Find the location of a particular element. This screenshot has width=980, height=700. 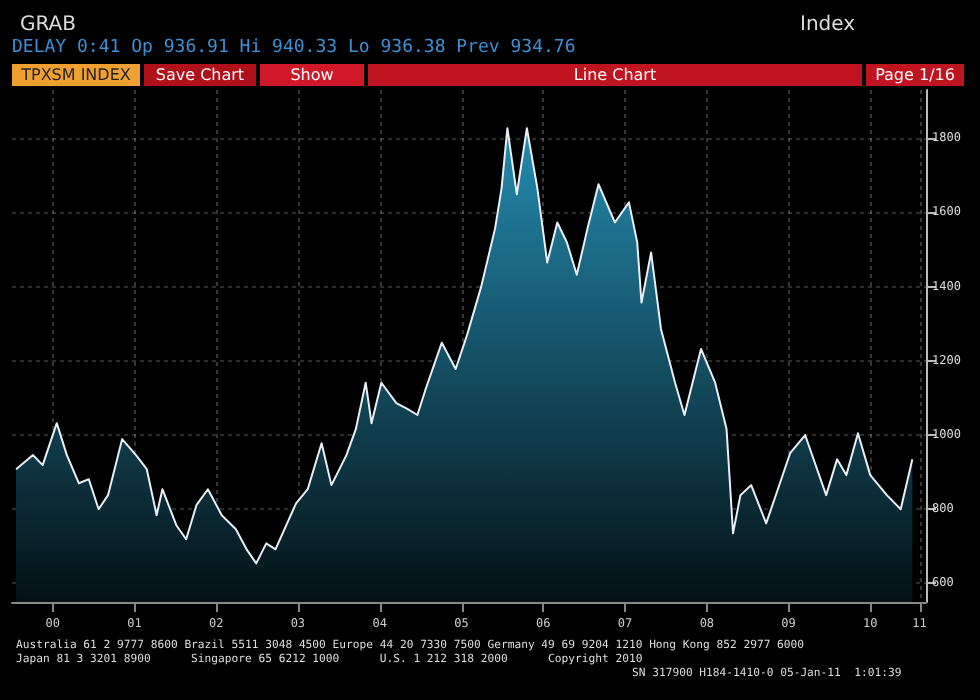

text: Index is located at coordinates (828, 25).